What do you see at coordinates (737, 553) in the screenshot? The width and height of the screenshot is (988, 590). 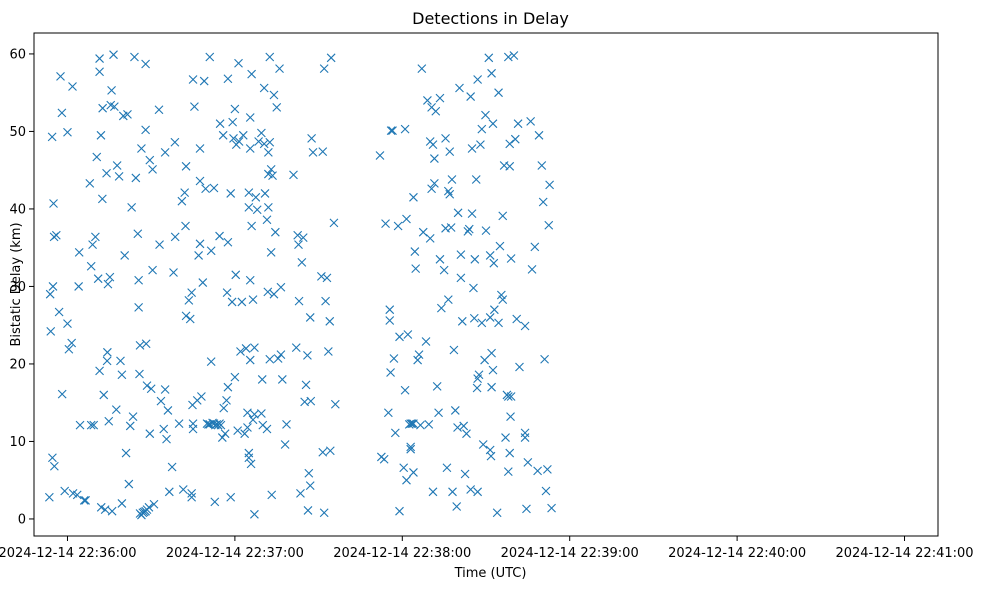 I see `x-tick-label: 2024-12-14 22:40:00` at bounding box center [737, 553].